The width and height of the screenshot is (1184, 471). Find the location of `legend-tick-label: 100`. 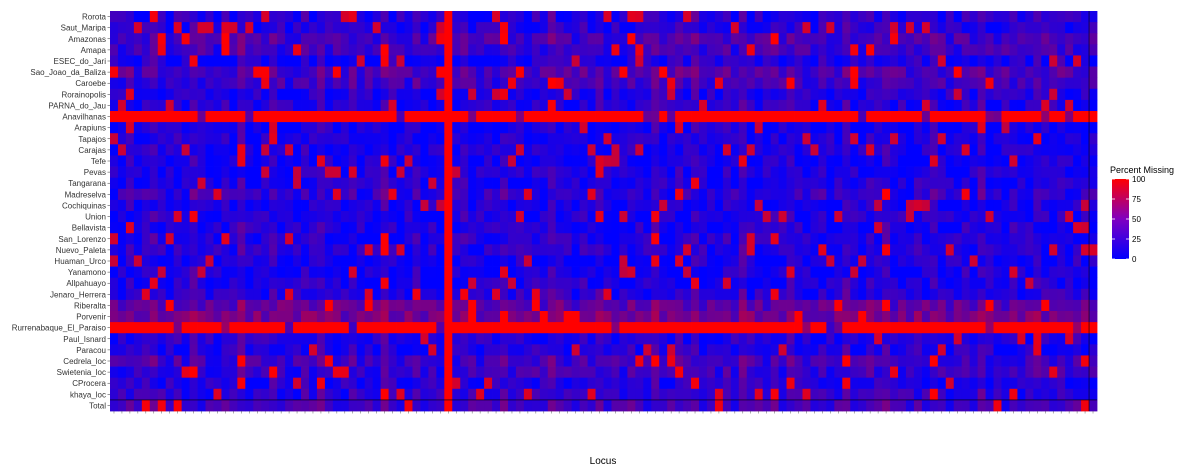

legend-tick-label: 100 is located at coordinates (1139, 179).